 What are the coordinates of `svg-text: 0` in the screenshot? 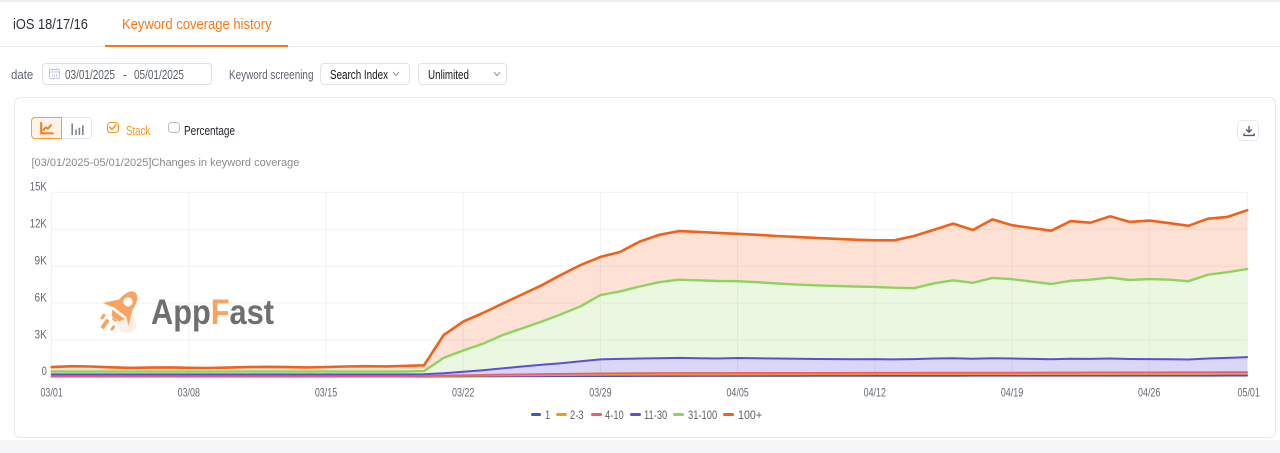 It's located at (44, 371).